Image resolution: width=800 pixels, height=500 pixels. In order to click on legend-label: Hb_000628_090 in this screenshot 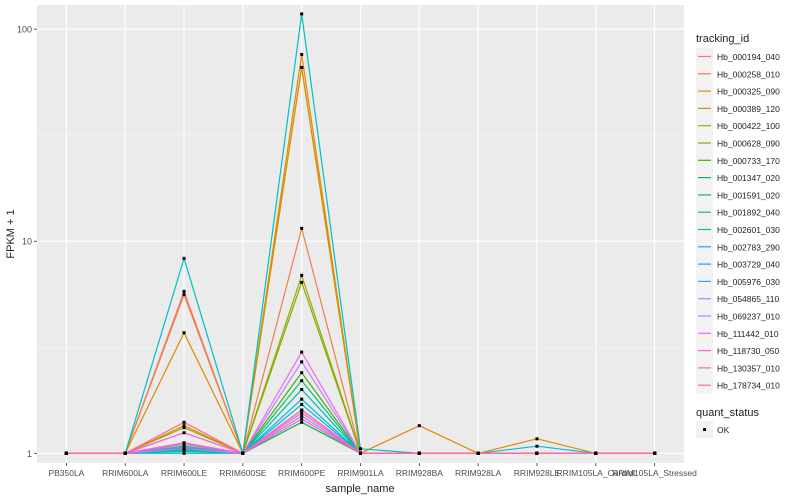, I will do `click(748, 144)`.